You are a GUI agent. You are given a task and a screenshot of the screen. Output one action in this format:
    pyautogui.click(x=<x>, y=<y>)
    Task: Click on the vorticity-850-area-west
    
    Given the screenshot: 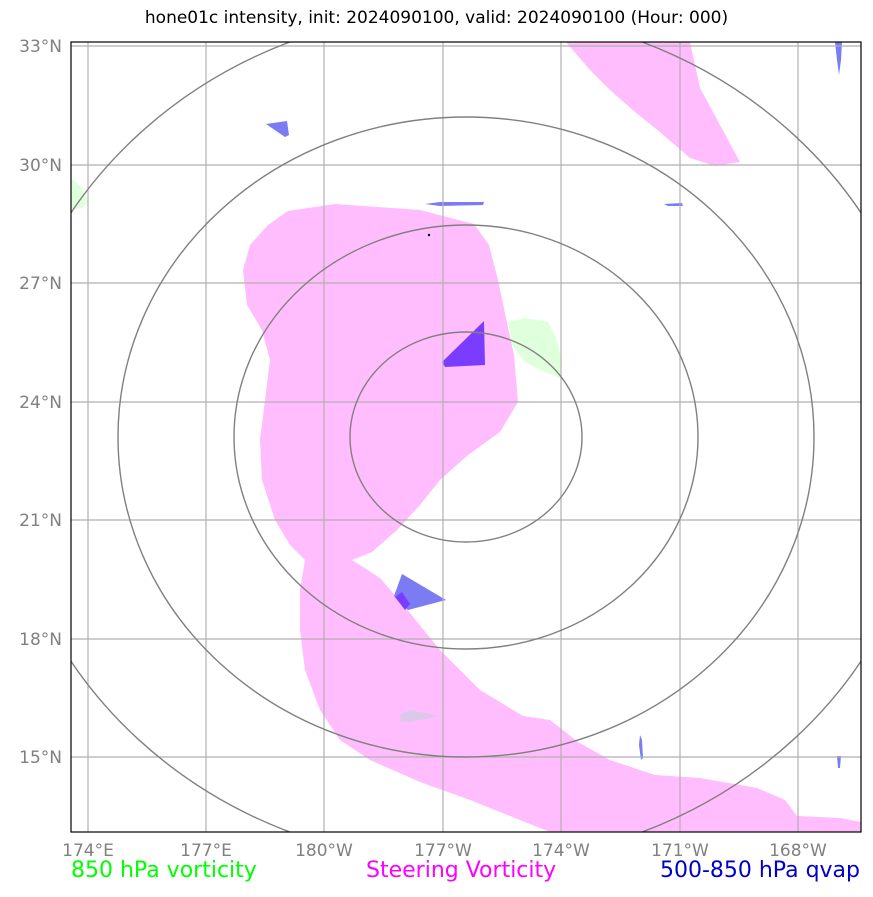 What is the action you would take?
    pyautogui.click(x=79, y=194)
    